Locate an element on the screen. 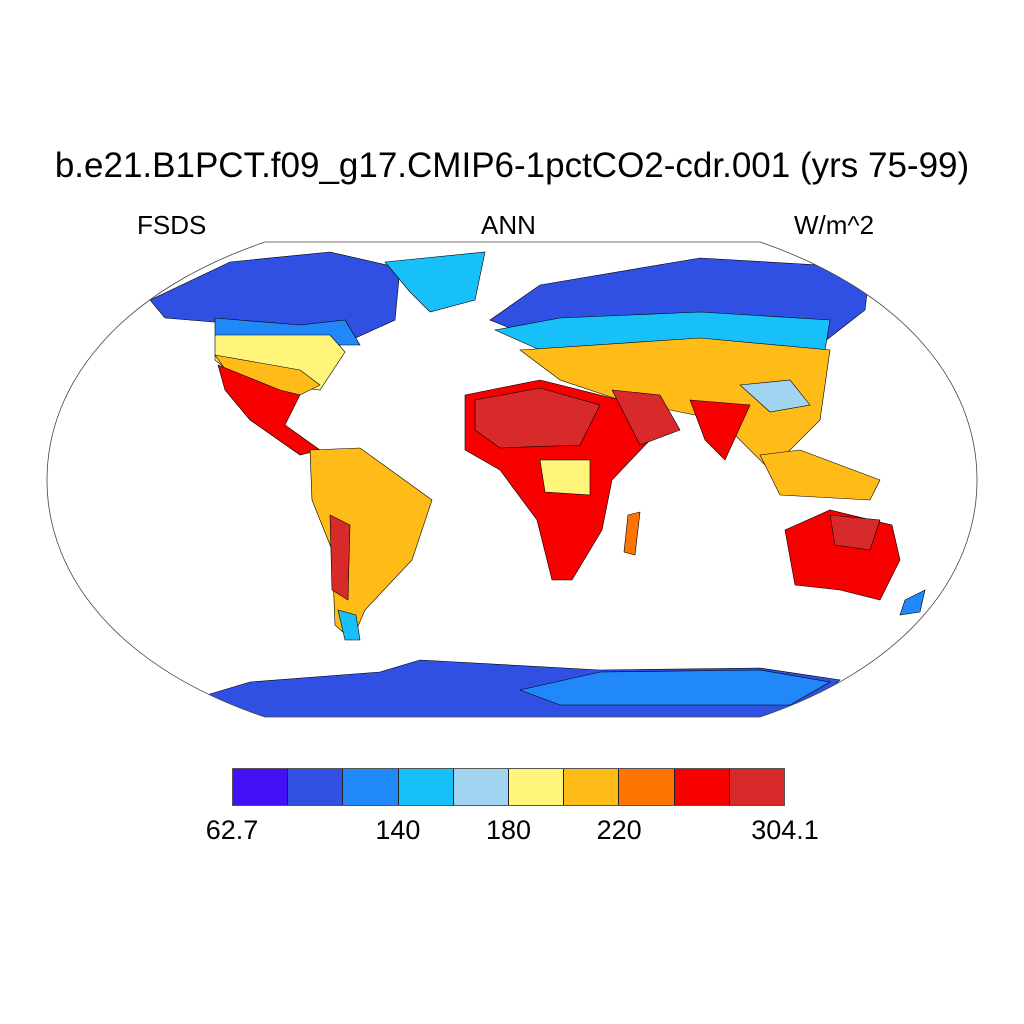 Image resolution: width=1024 pixels, height=1024 pixels. tibet is located at coordinates (775, 396).